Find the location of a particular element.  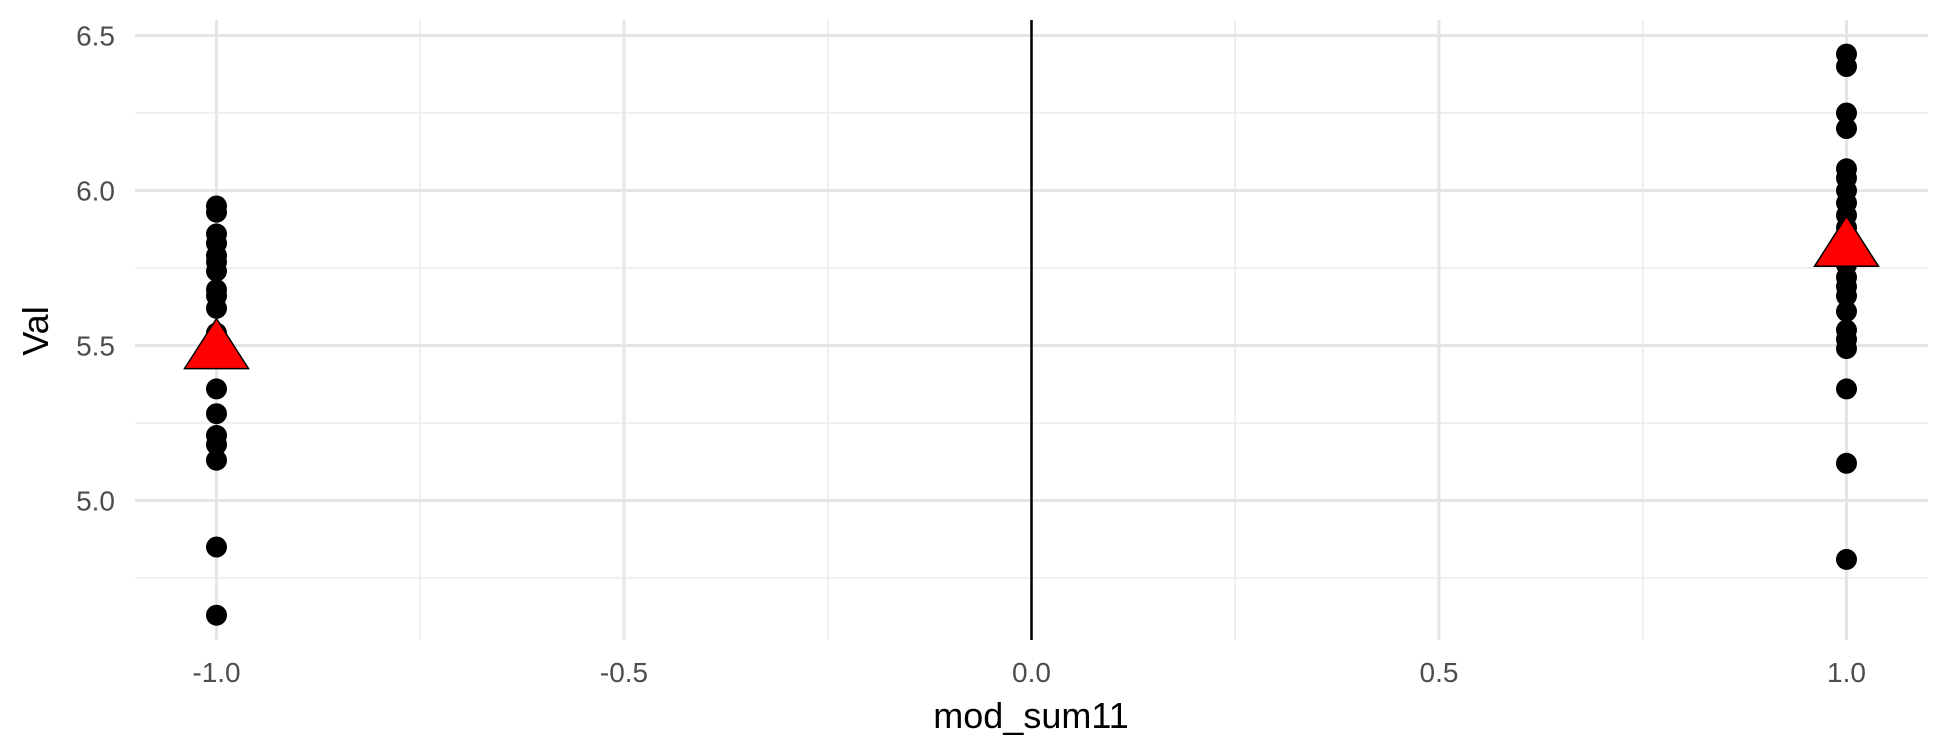

x-tick-label: 1.0 is located at coordinates (1846, 672).